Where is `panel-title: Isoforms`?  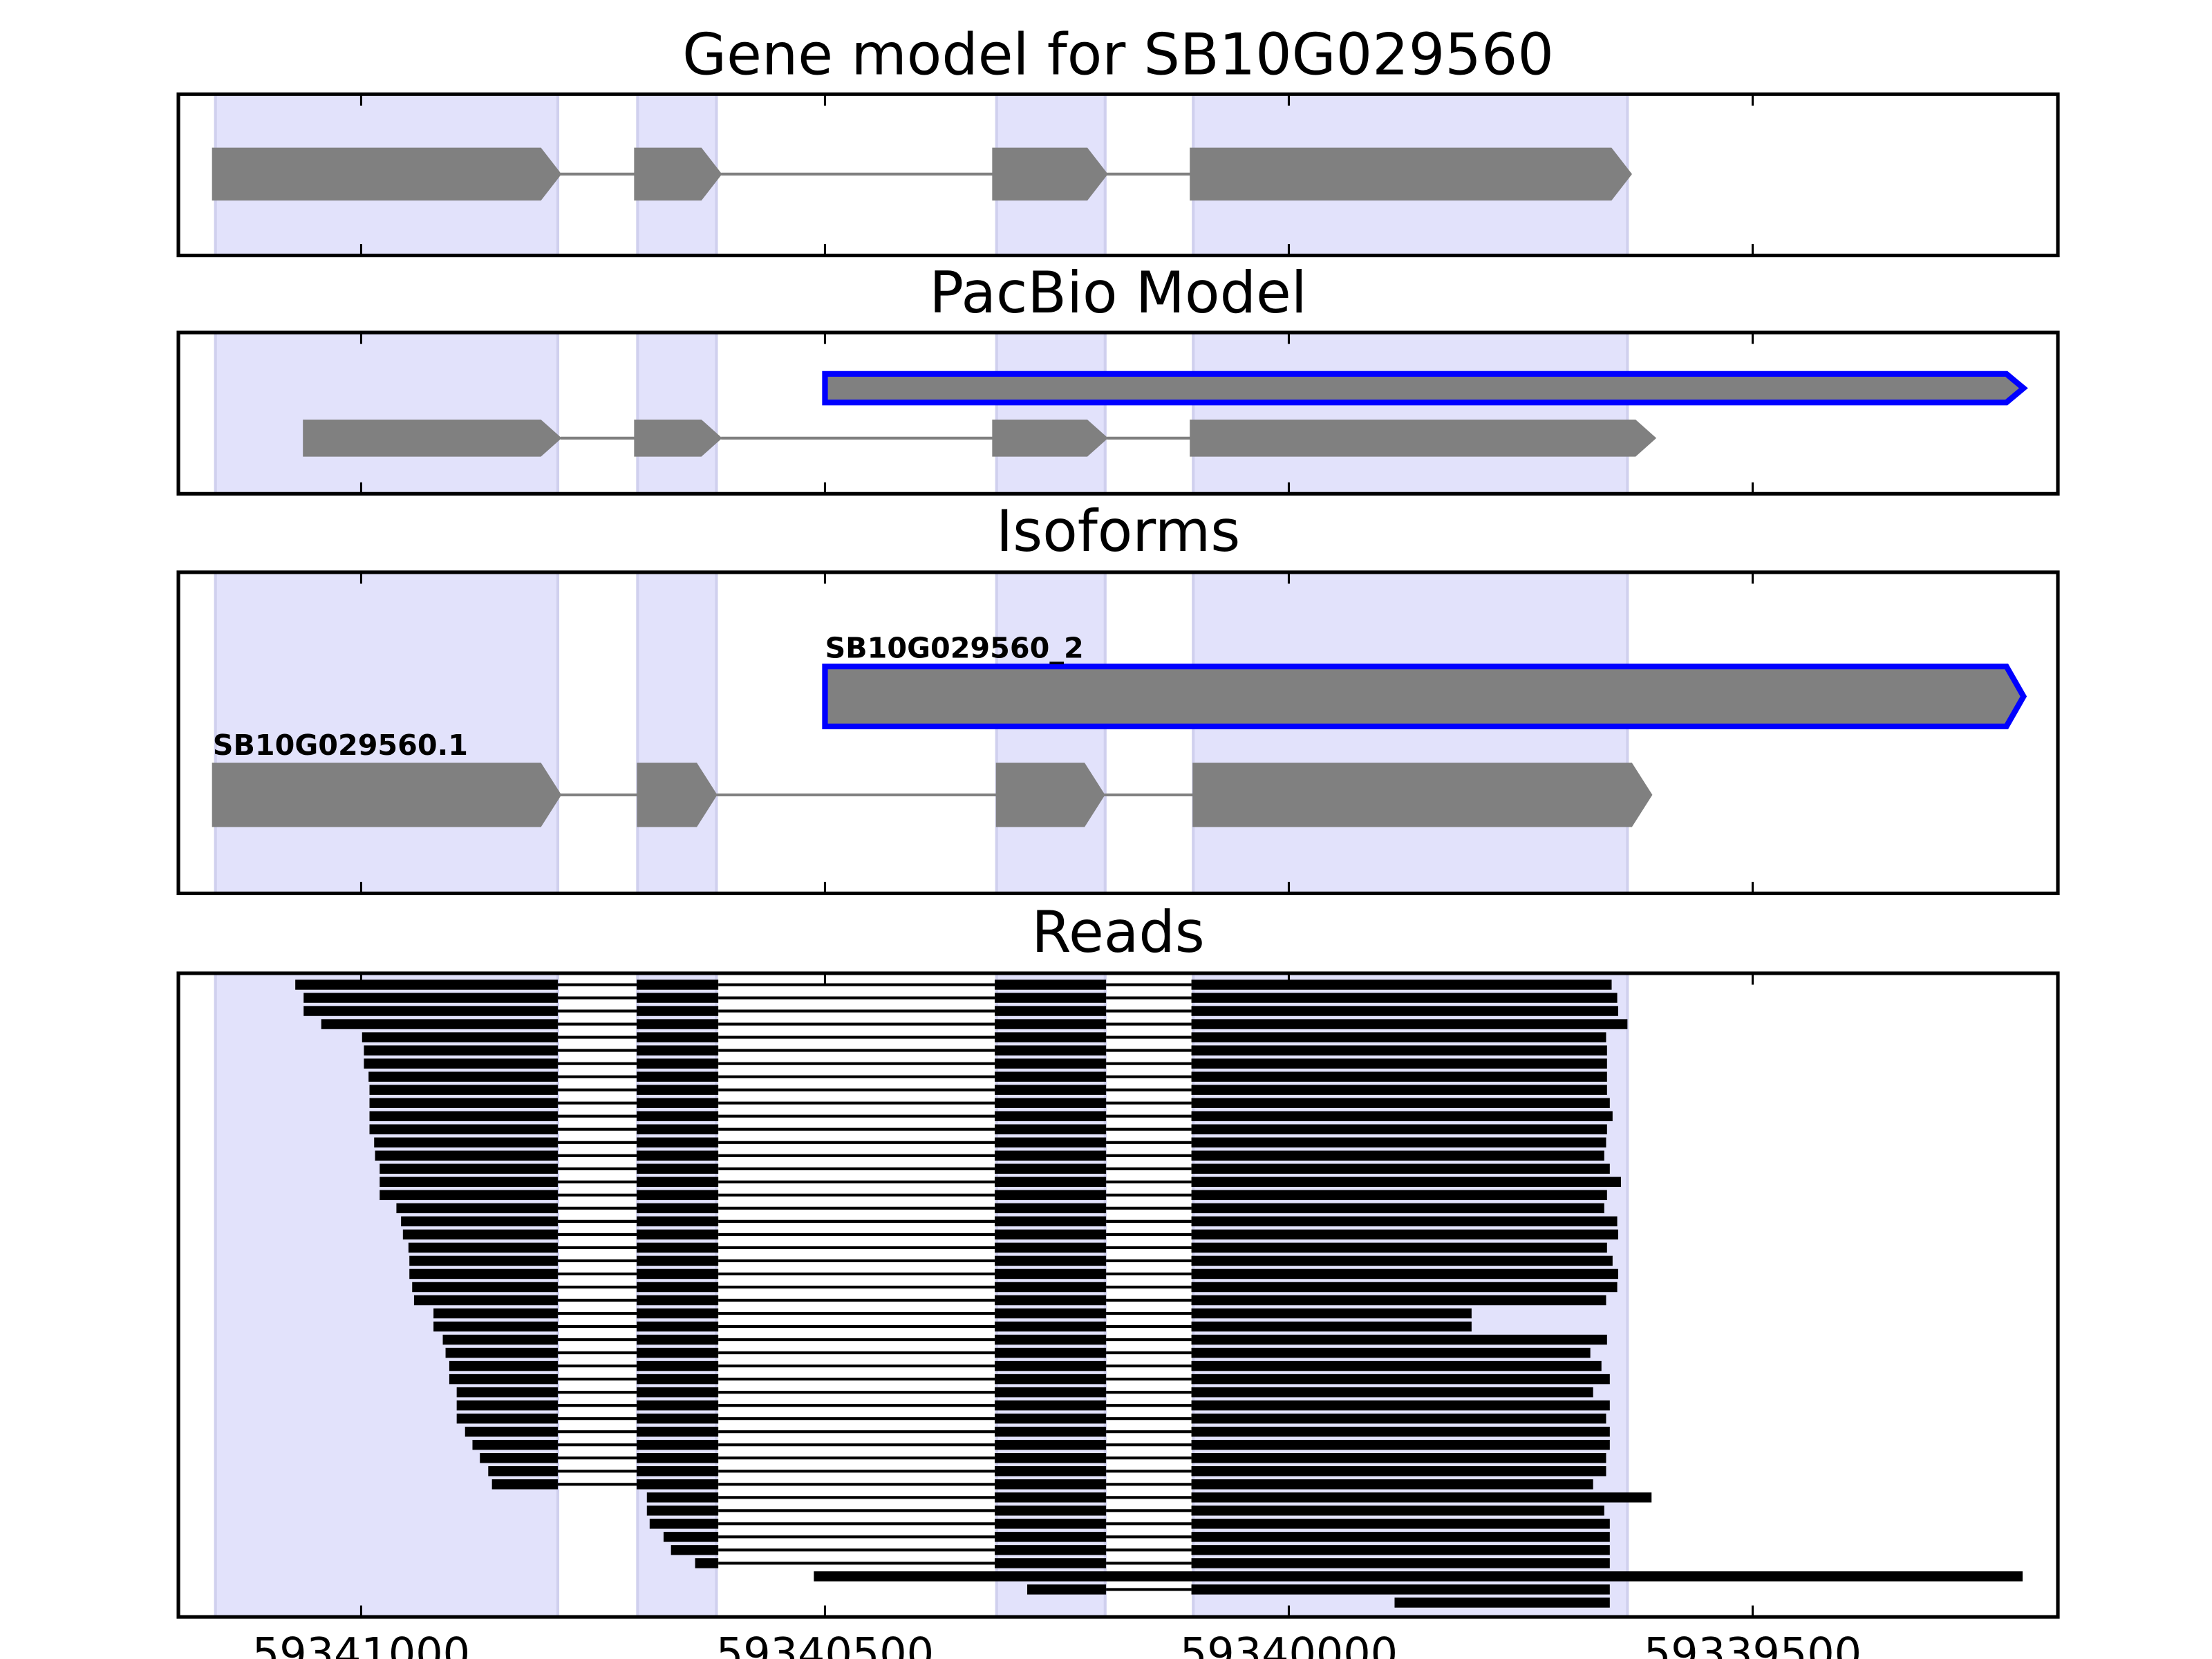
panel-title: Isoforms is located at coordinates (1118, 531).